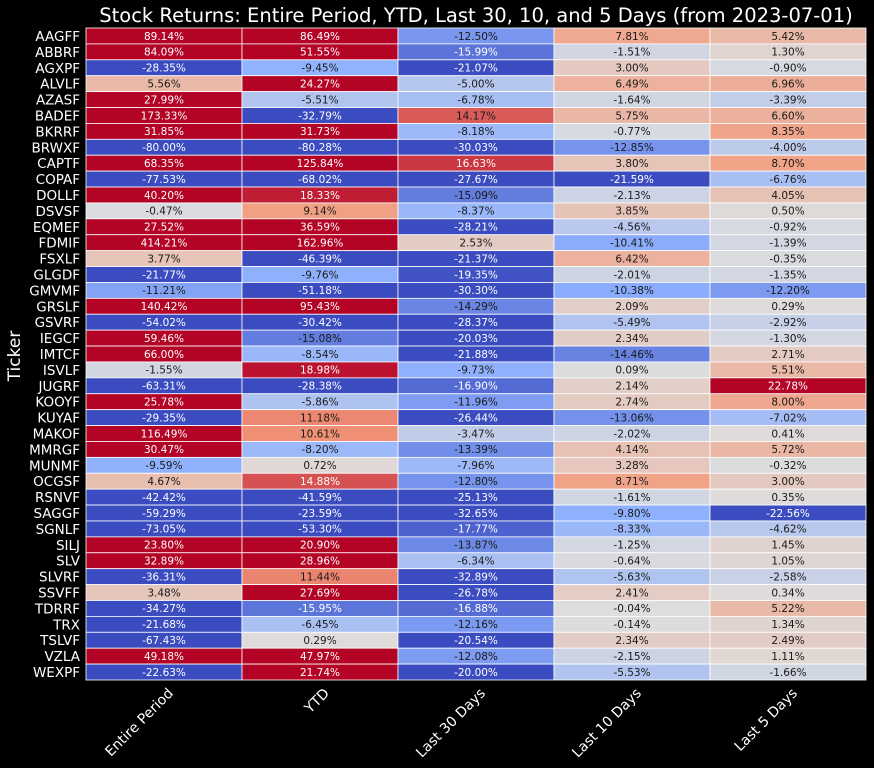  What do you see at coordinates (54, 450) in the screenshot?
I see `row-tick-label: MMRGF` at bounding box center [54, 450].